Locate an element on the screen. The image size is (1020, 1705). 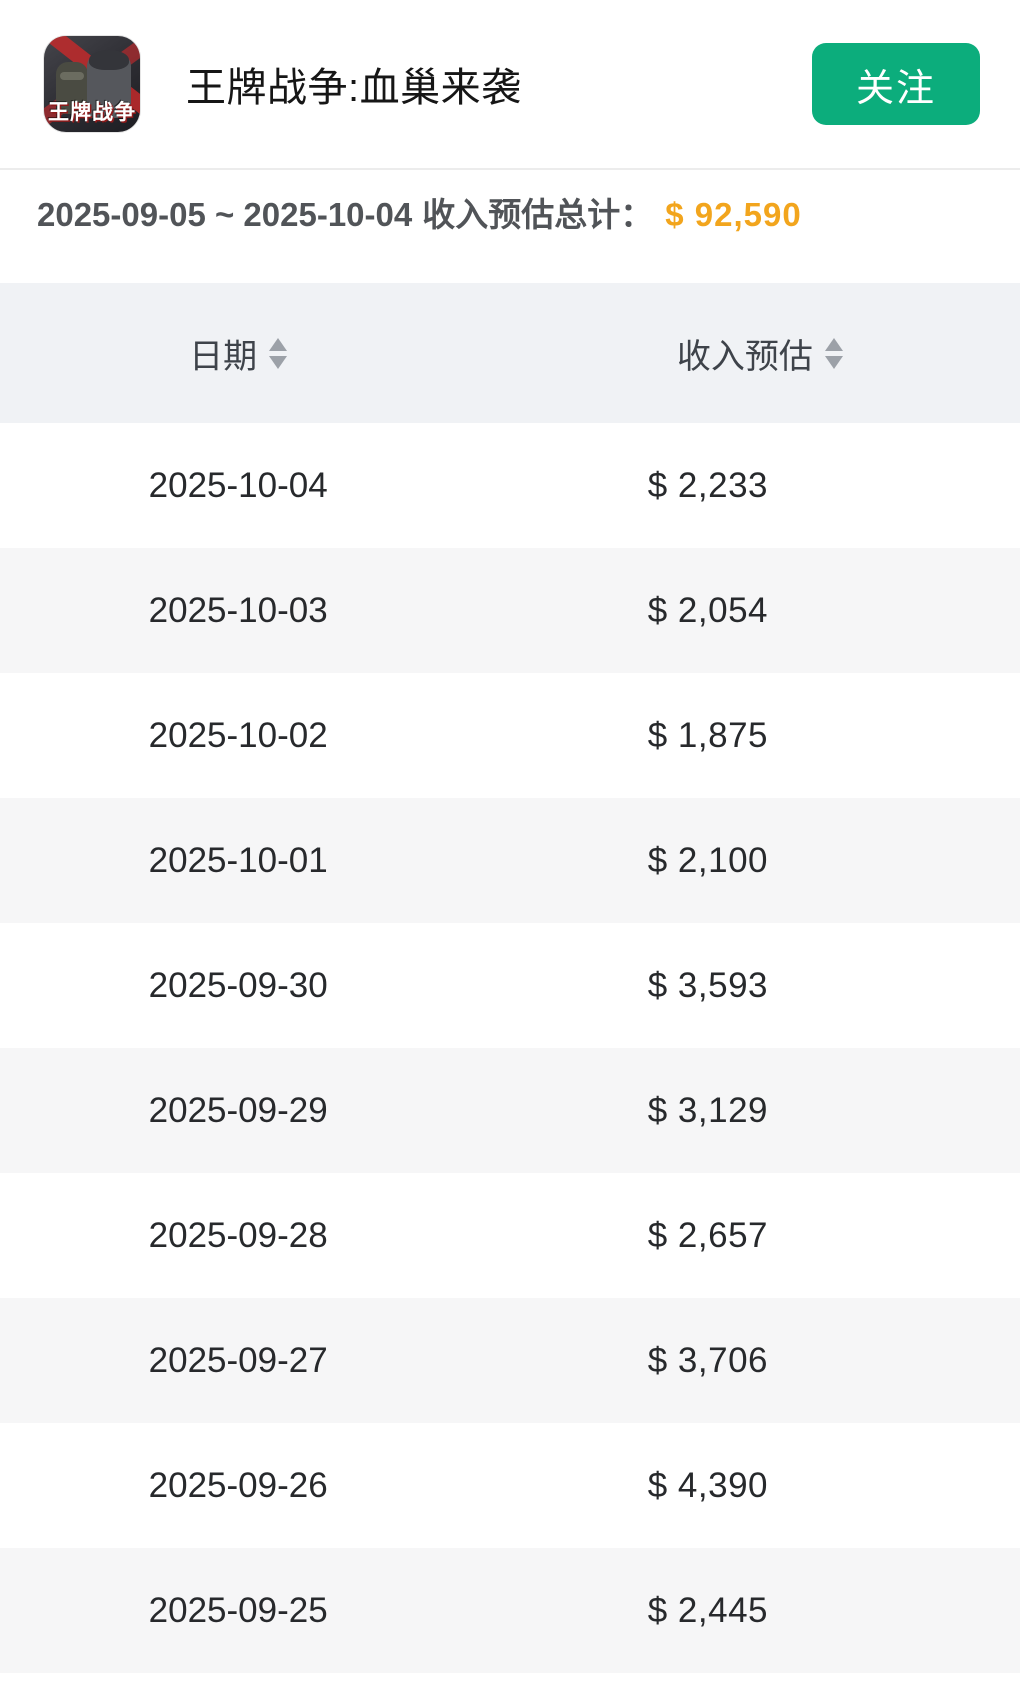
date-cell: 2025-09-26 is located at coordinates (238, 1485).